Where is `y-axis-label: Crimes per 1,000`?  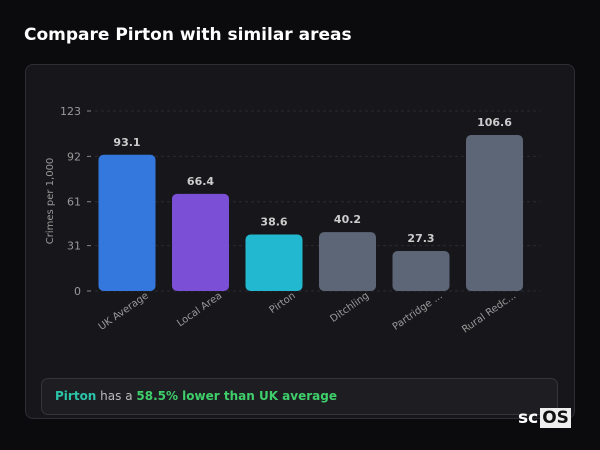
y-axis-label: Crimes per 1,000 is located at coordinates (50, 201).